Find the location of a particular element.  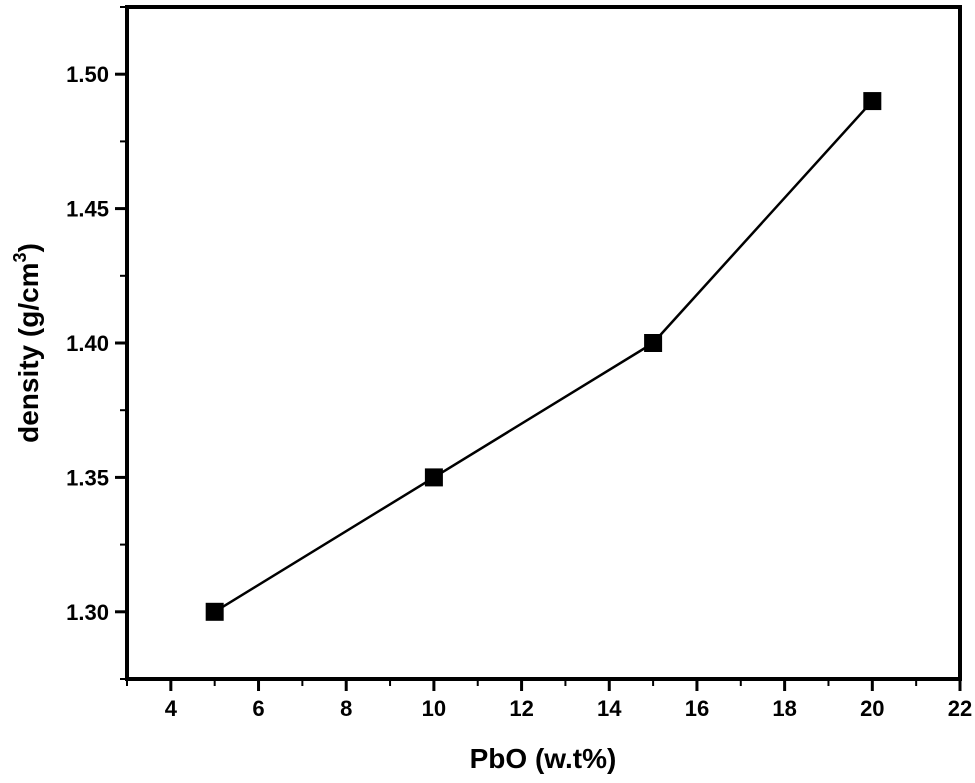

y-axis-title-main: density (g/cm is located at coordinates (28, 352).